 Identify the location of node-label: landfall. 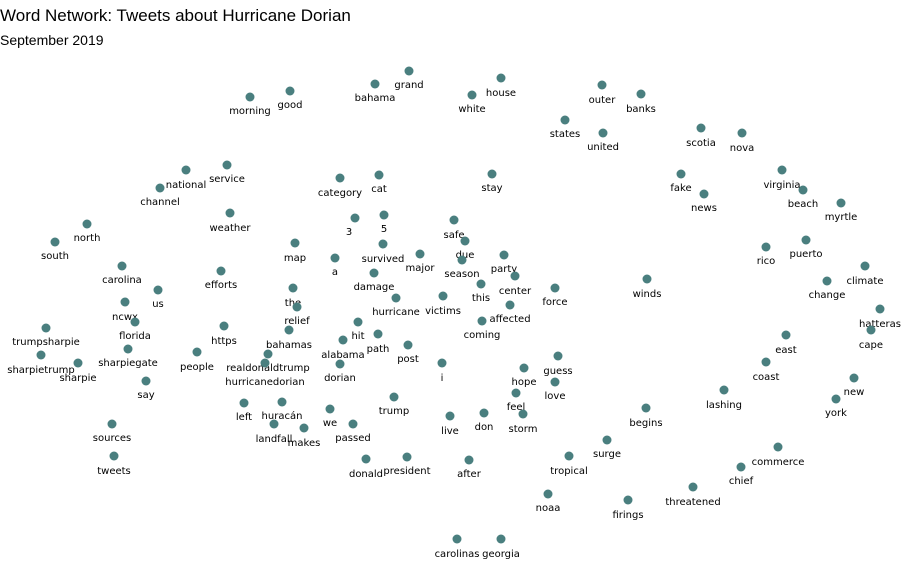
(274, 439).